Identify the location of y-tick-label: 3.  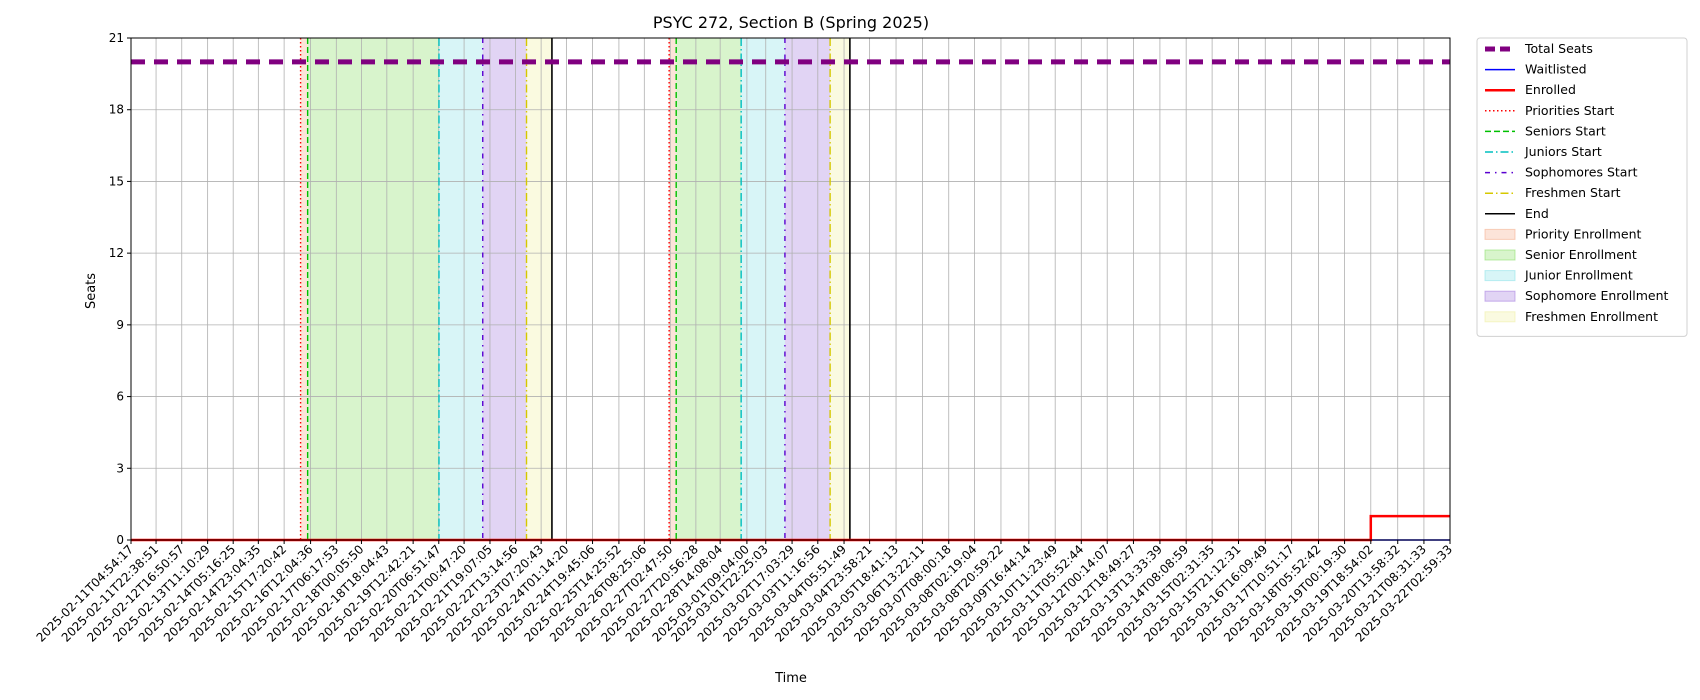
(120, 468).